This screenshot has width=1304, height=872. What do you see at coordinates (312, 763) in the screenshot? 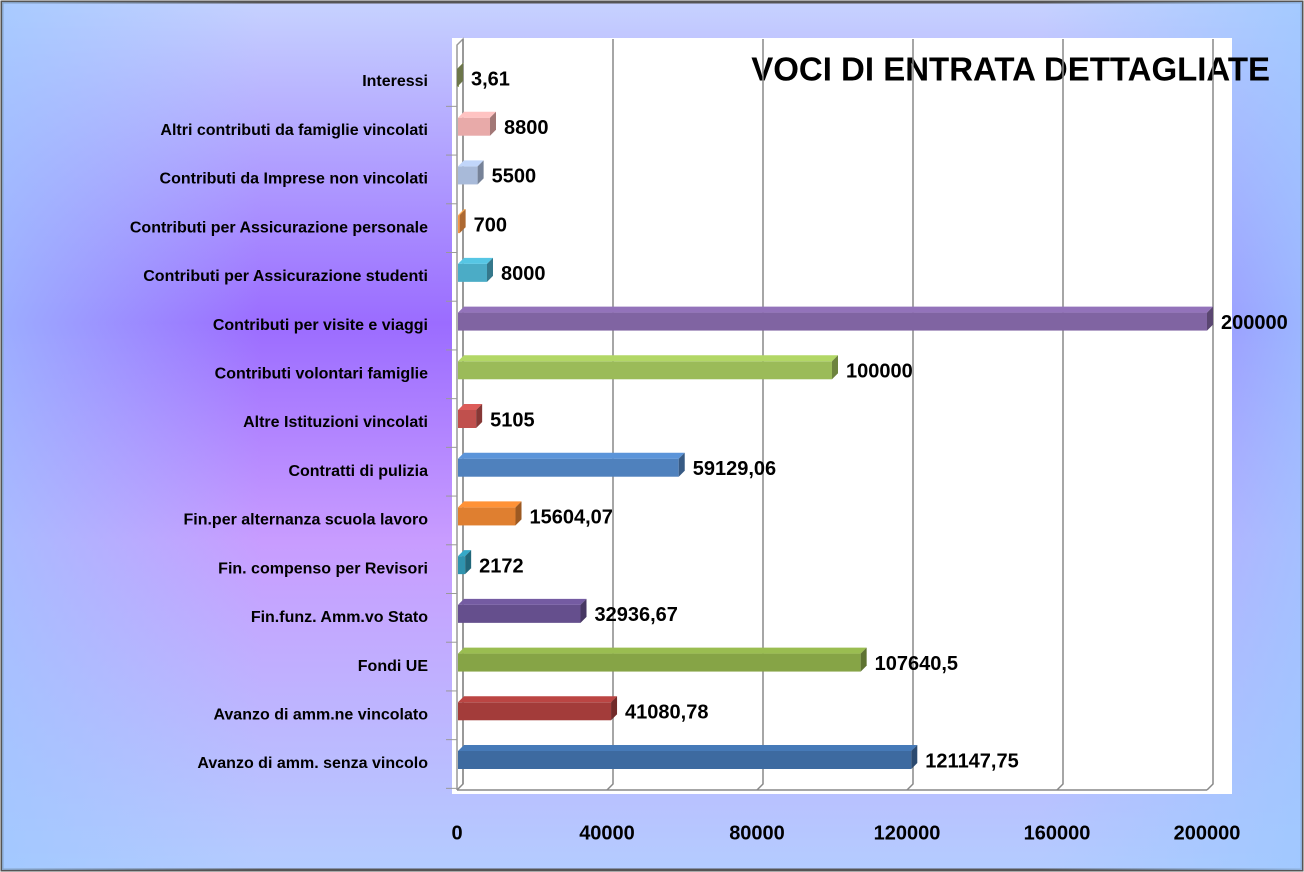
I see `y-tick-label: Avanzo di amm. senza vincolo` at bounding box center [312, 763].